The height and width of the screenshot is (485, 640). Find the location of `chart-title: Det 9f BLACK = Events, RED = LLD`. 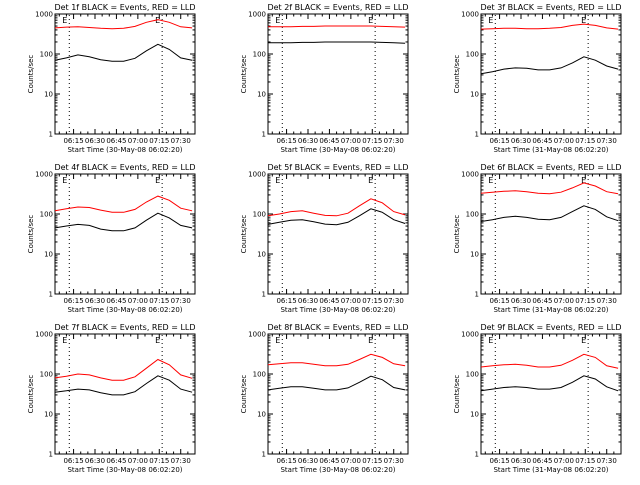

chart-title: Det 9f BLACK = Events, RED = LLD is located at coordinates (550, 327).